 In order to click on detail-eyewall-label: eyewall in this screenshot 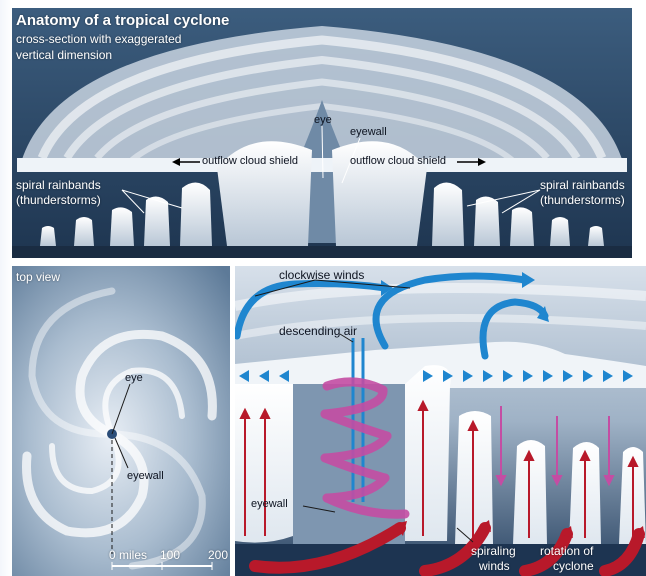, I will do `click(269, 504)`.